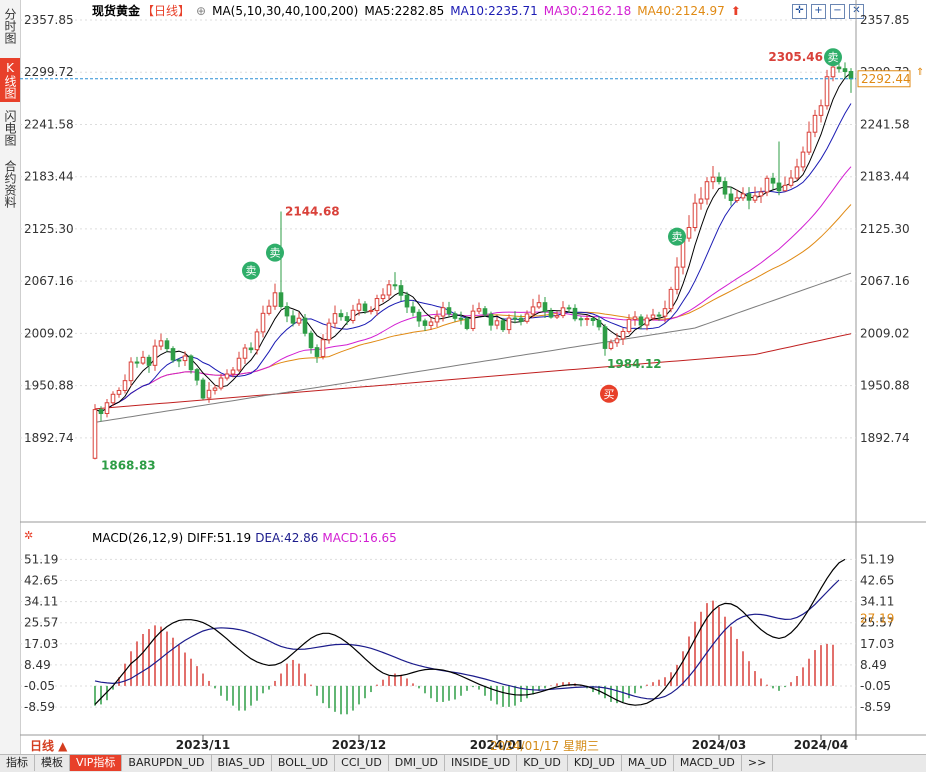 The height and width of the screenshot is (772, 926). What do you see at coordinates (201, 11) in the screenshot?
I see `toggle-icon: ⊕` at bounding box center [201, 11].